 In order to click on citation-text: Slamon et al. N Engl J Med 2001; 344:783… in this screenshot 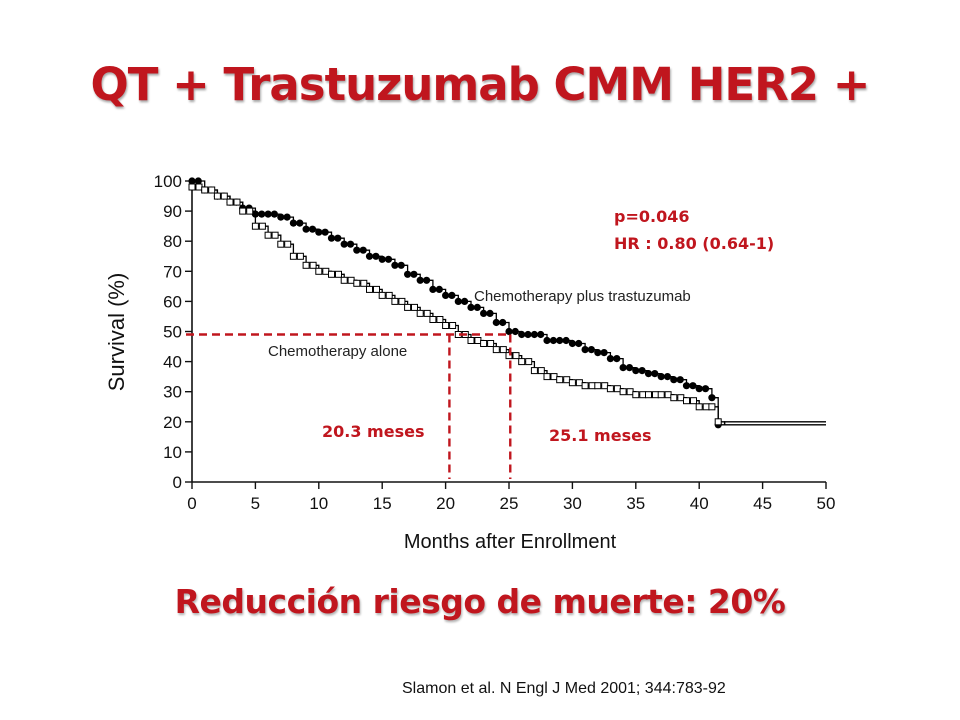, I will do `click(564, 688)`.